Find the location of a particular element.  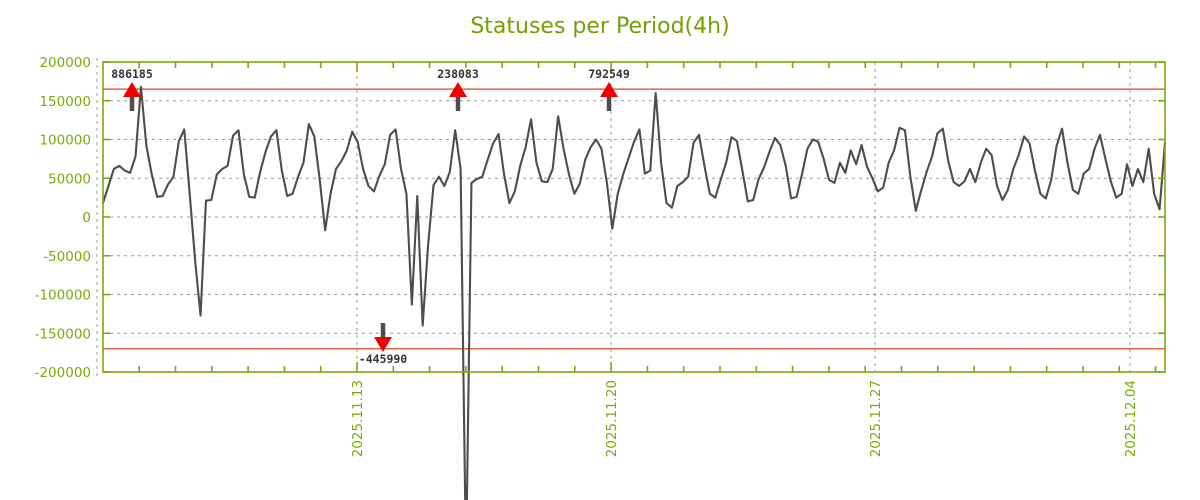

x-axis-tick-label: 2025.11.13 is located at coordinates (358, 418).